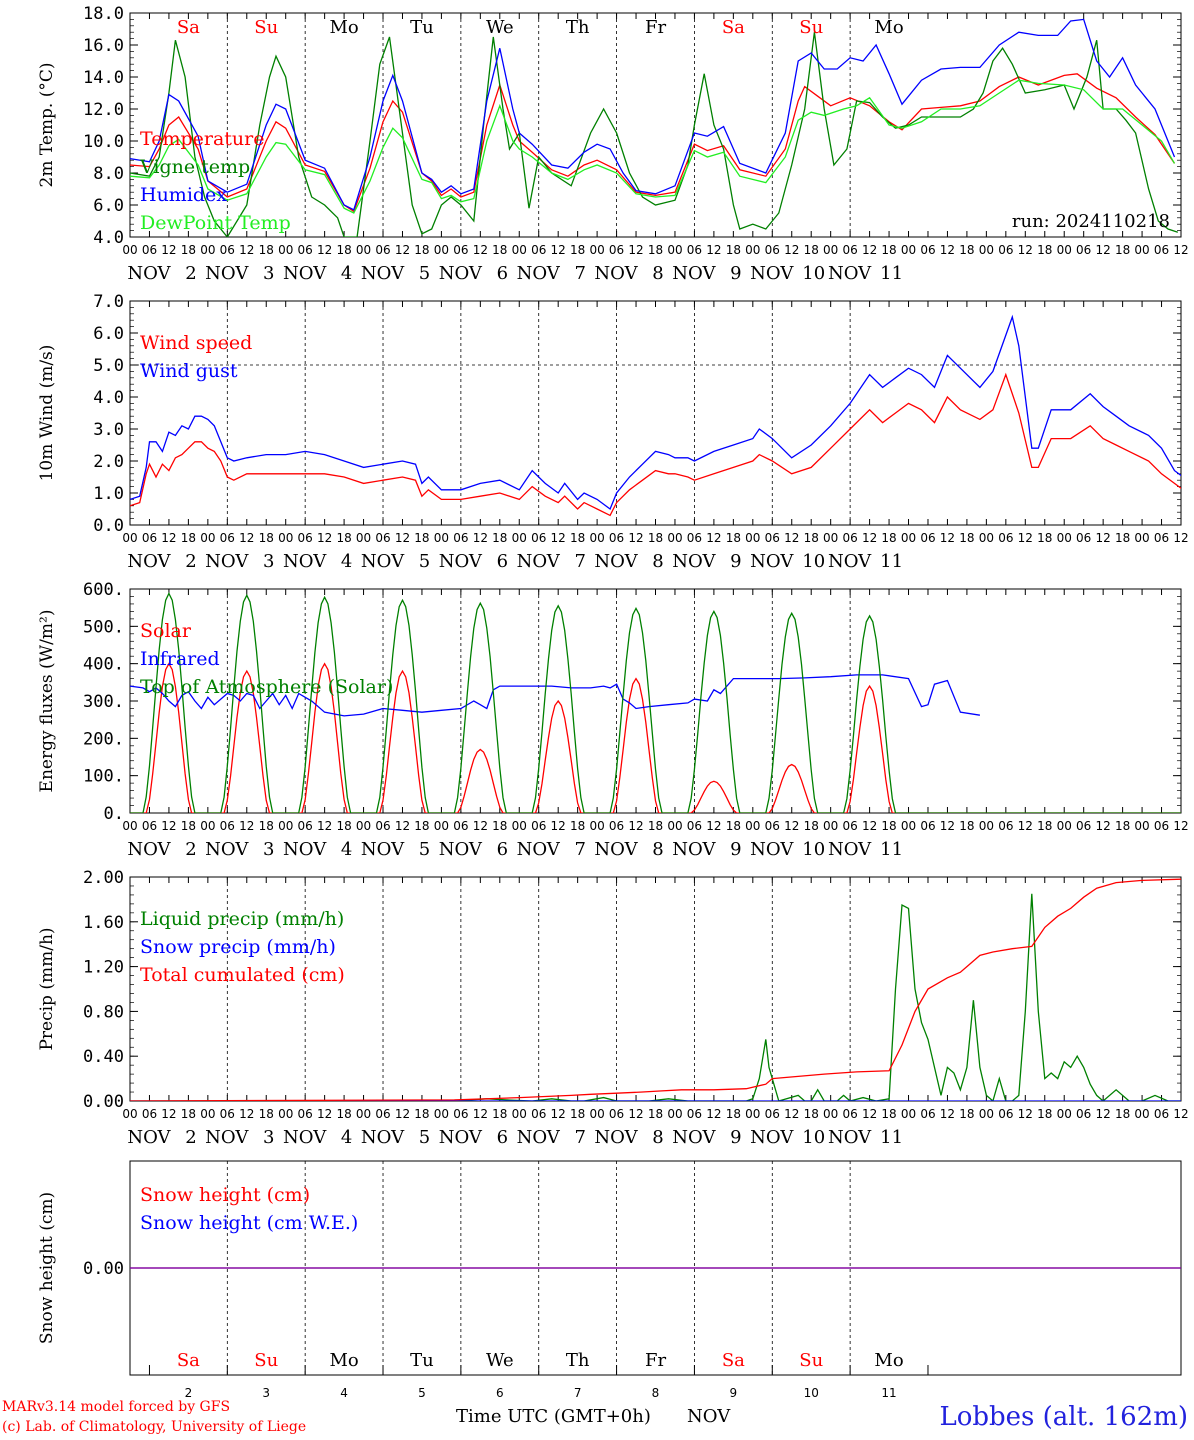 Image resolution: width=1194 pixels, height=1440 pixels. What do you see at coordinates (188, 1360) in the screenshot?
I see `weekday-label: Sa` at bounding box center [188, 1360].